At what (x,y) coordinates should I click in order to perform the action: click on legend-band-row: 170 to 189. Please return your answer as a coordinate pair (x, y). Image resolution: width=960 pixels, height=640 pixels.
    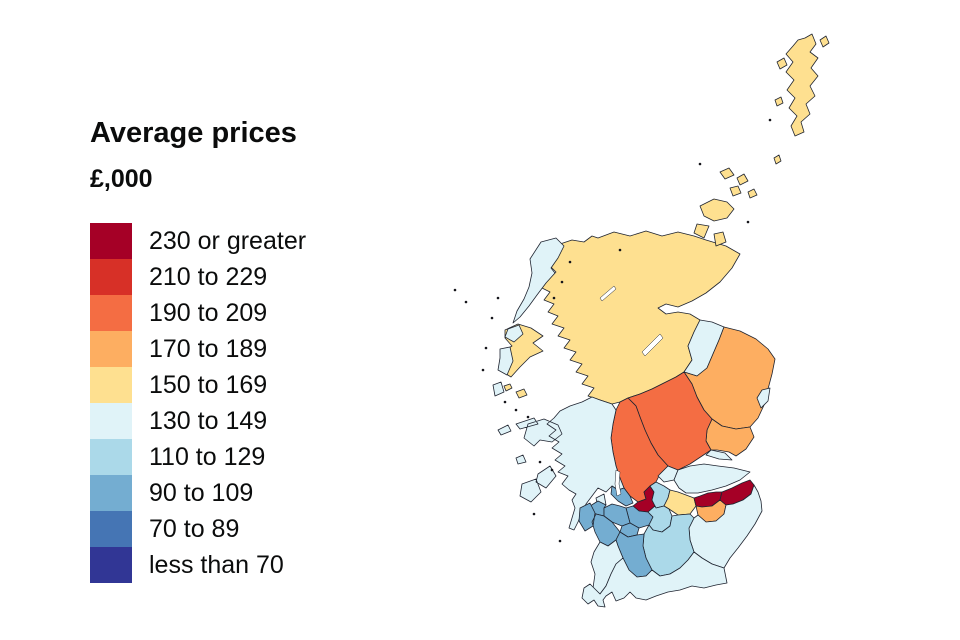
    Looking at the image, I should click on (198, 349).